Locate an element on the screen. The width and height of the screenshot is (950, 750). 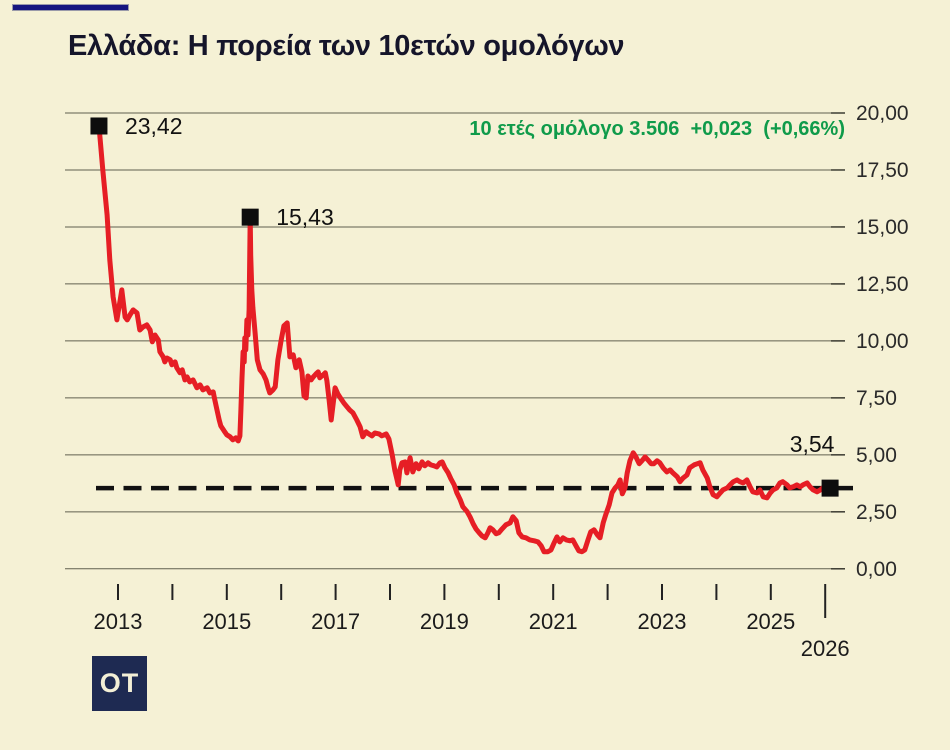
x-axis-label: 2021 is located at coordinates (553, 621).